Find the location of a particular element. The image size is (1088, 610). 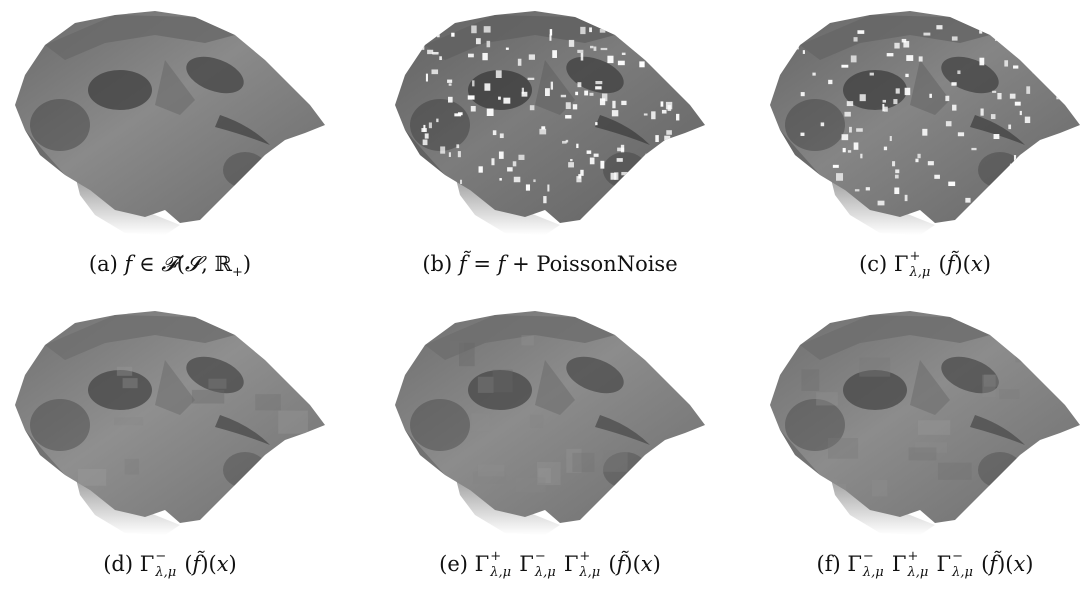

panel-e: (e) Γ + λ,μ Γ − λ,μ Γ + λ,μ (f̃)(x) is located at coordinates (550, 455).